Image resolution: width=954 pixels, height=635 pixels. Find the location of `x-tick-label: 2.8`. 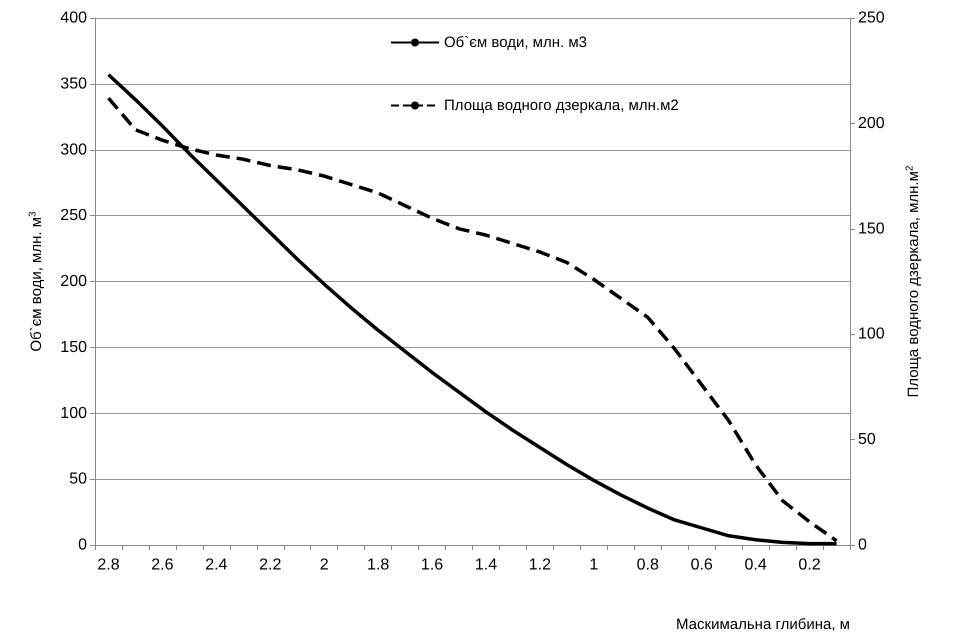

x-tick-label: 2.8 is located at coordinates (108, 565).